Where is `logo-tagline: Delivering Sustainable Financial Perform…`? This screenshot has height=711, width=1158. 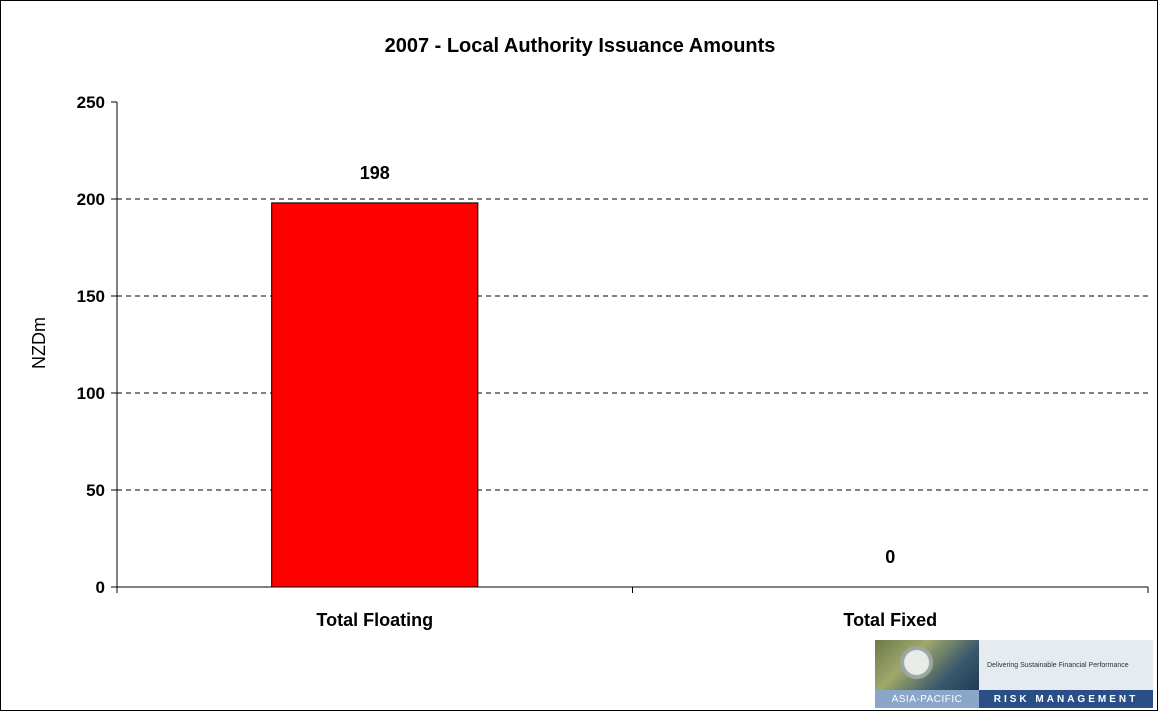 logo-tagline: Delivering Sustainable Financial Perform… is located at coordinates (1066, 665).